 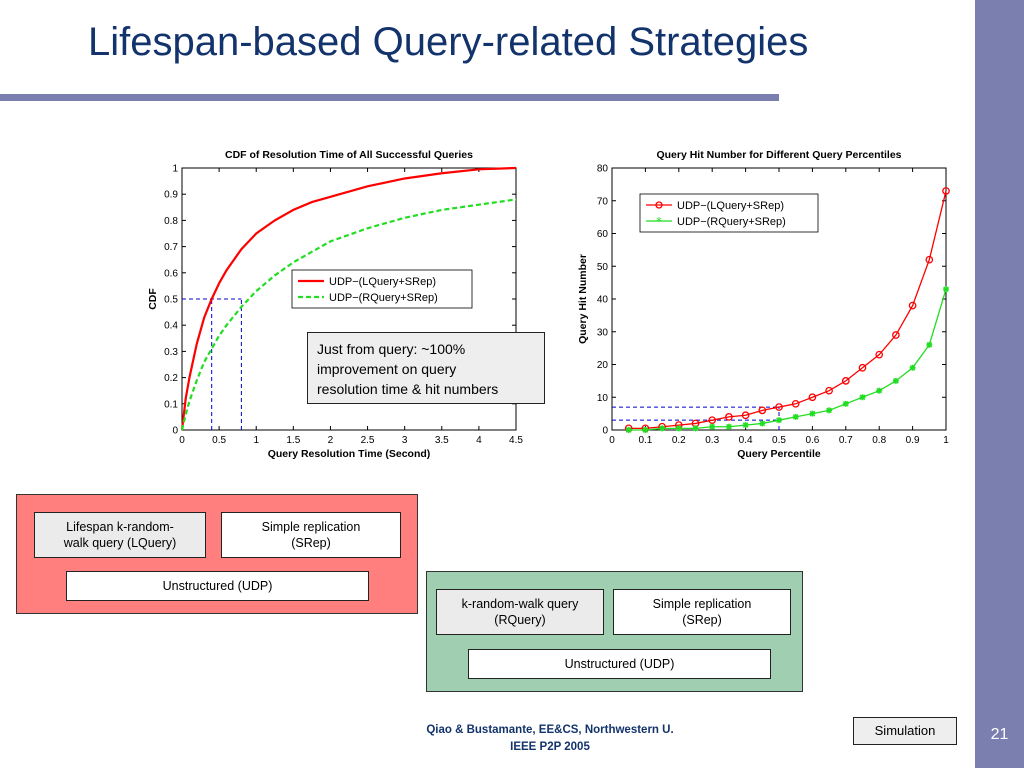 What do you see at coordinates (405, 440) in the screenshot?
I see `x-tick-label: 3` at bounding box center [405, 440].